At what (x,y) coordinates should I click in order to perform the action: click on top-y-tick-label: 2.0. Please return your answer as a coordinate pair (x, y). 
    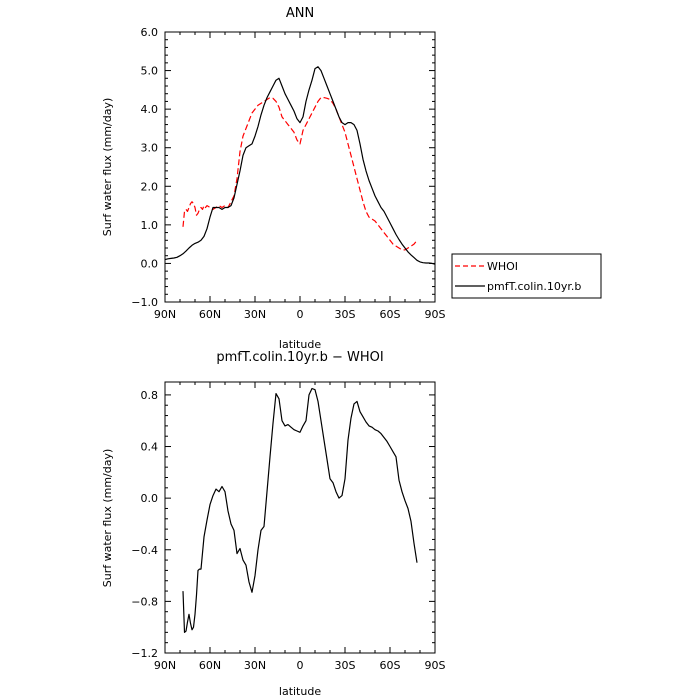
    Looking at the image, I should click on (150, 186).